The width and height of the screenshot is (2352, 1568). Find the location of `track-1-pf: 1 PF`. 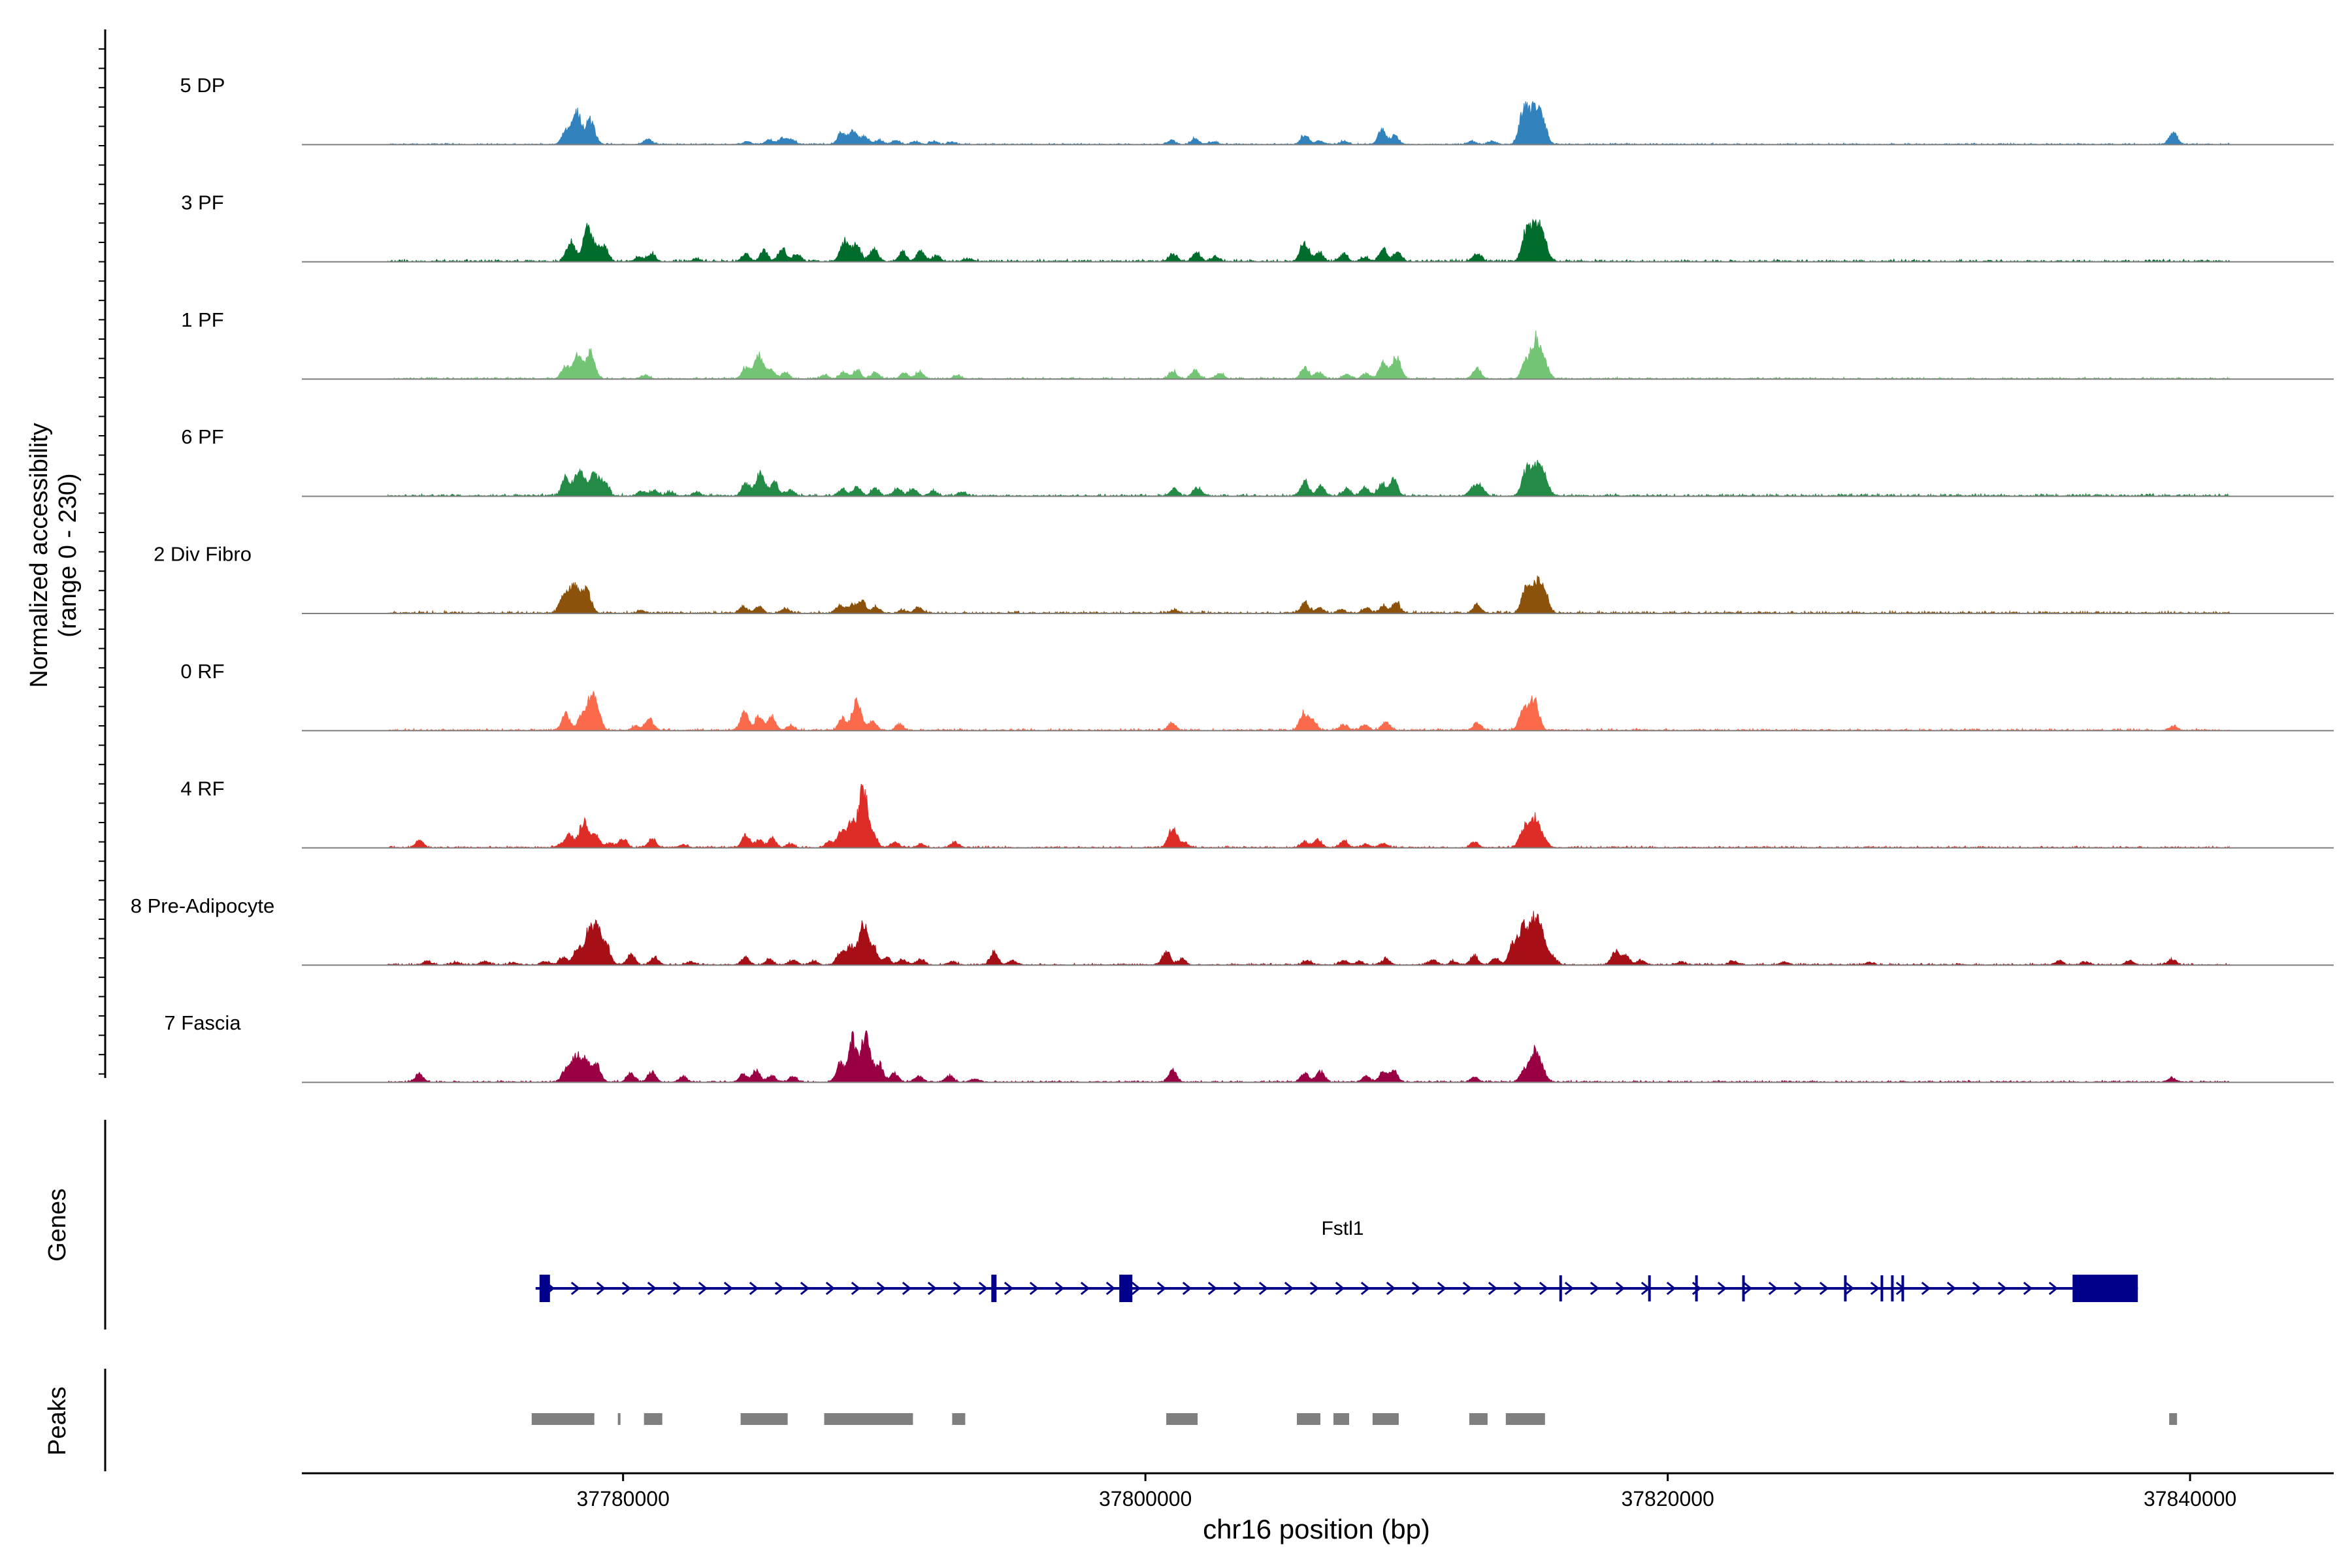

track-1-pf: 1 PF is located at coordinates (1257, 344).